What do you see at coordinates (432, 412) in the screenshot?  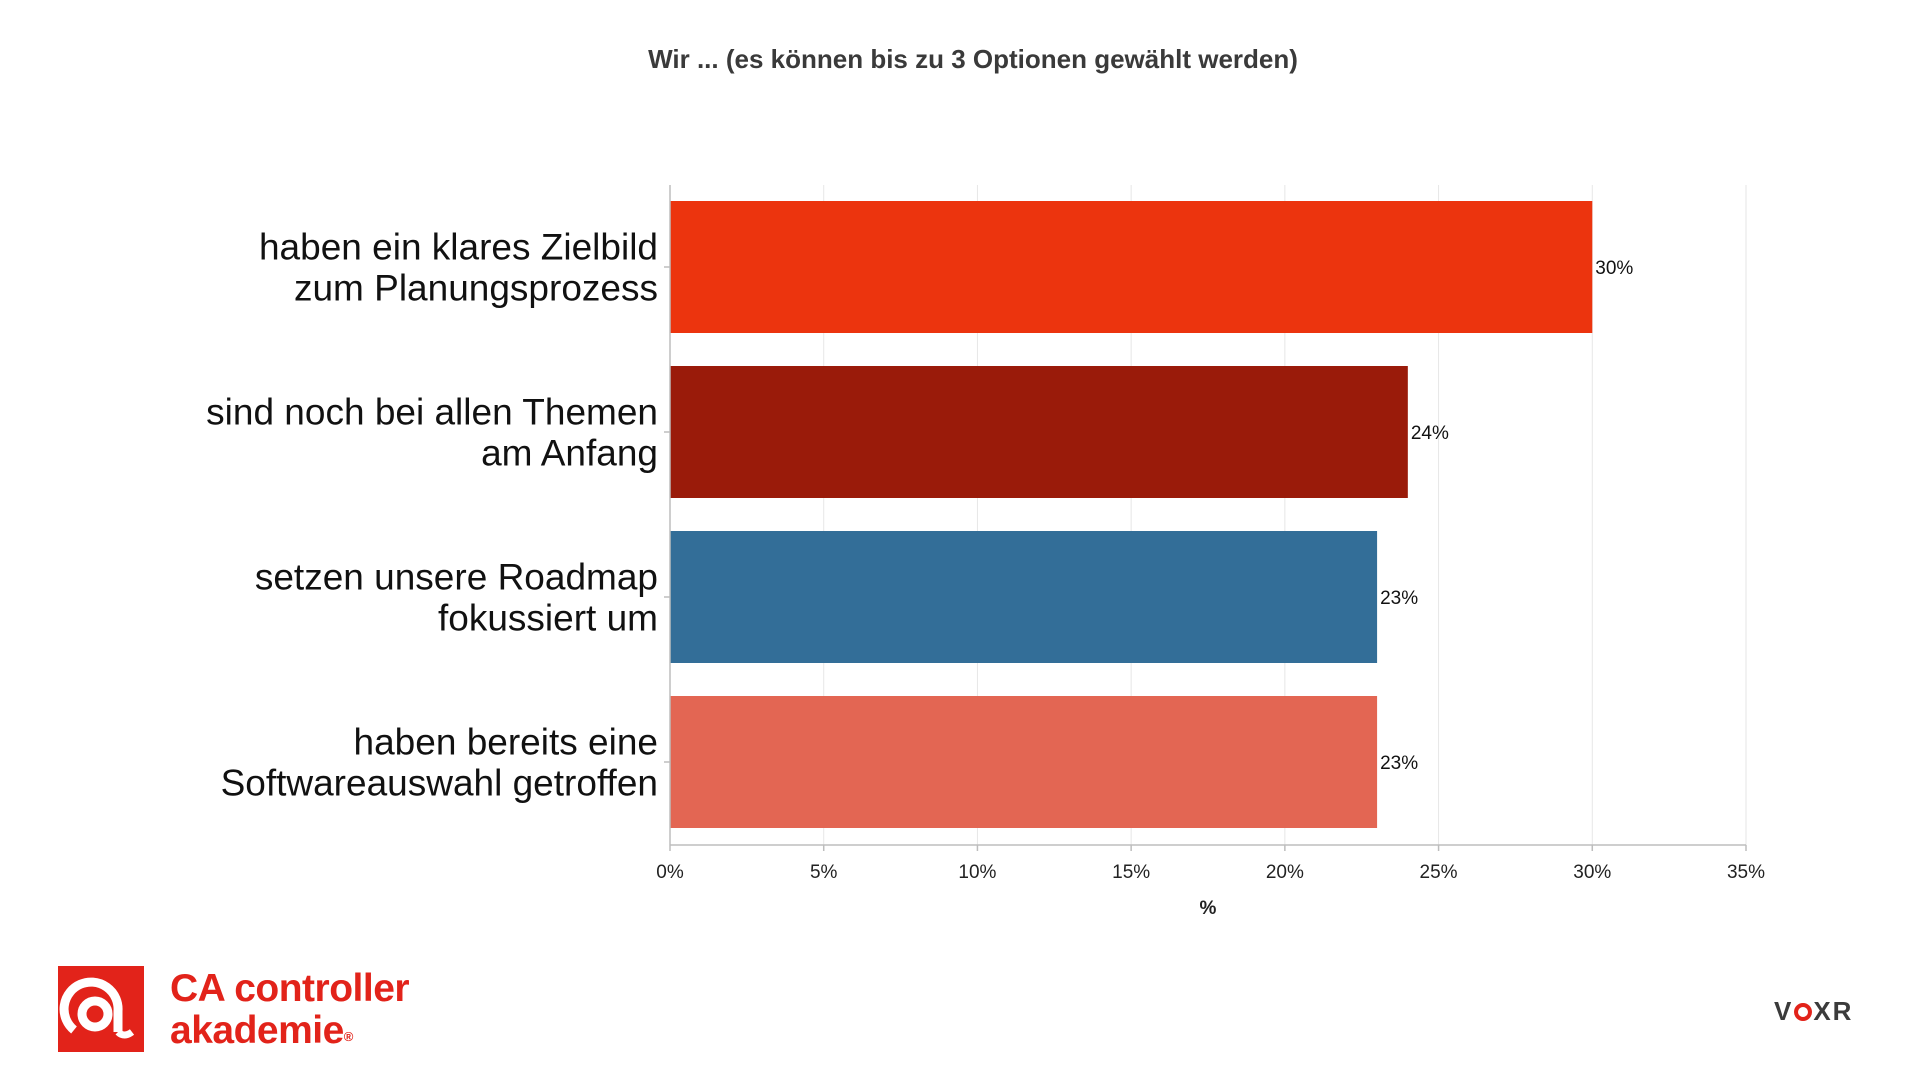 I see `category-label: sind noch bei allen Themen` at bounding box center [432, 412].